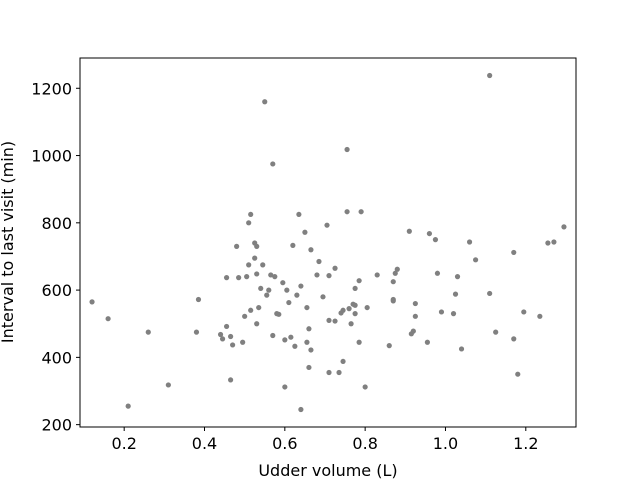 This screenshot has height=484, width=640. What do you see at coordinates (56, 290) in the screenshot?
I see `y-tick-label: 600` at bounding box center [56, 290].